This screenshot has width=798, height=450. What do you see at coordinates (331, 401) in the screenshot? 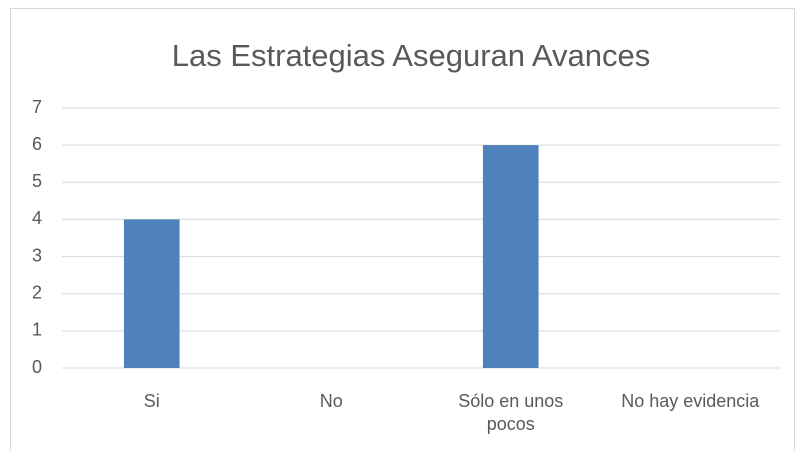
I see `x-tick-label: No` at bounding box center [331, 401].